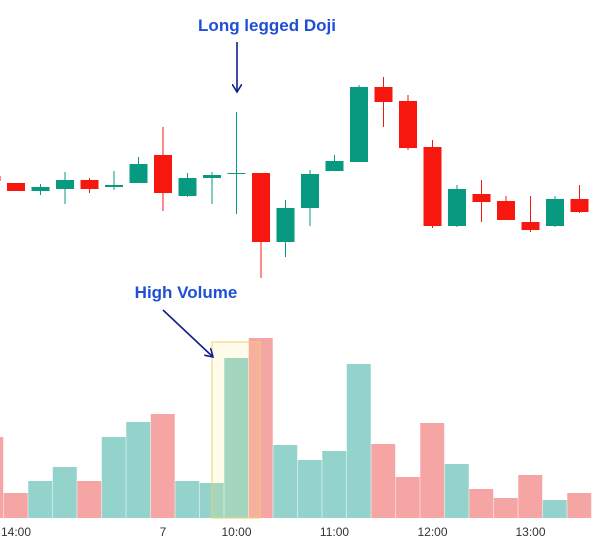 The image size is (592, 545). I want to click on annotation: High Volume, so click(186, 292).